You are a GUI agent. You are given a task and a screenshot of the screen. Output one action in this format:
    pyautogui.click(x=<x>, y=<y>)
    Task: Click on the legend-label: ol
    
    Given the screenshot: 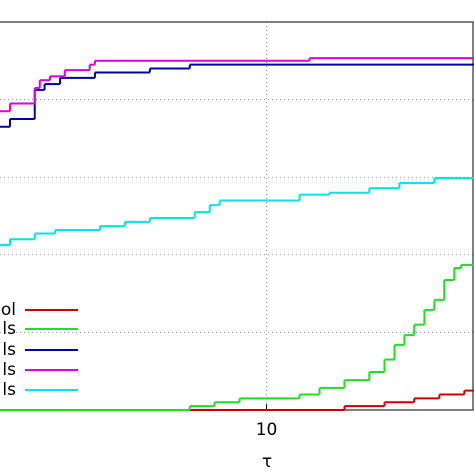 What is the action you would take?
    pyautogui.click(x=8, y=310)
    